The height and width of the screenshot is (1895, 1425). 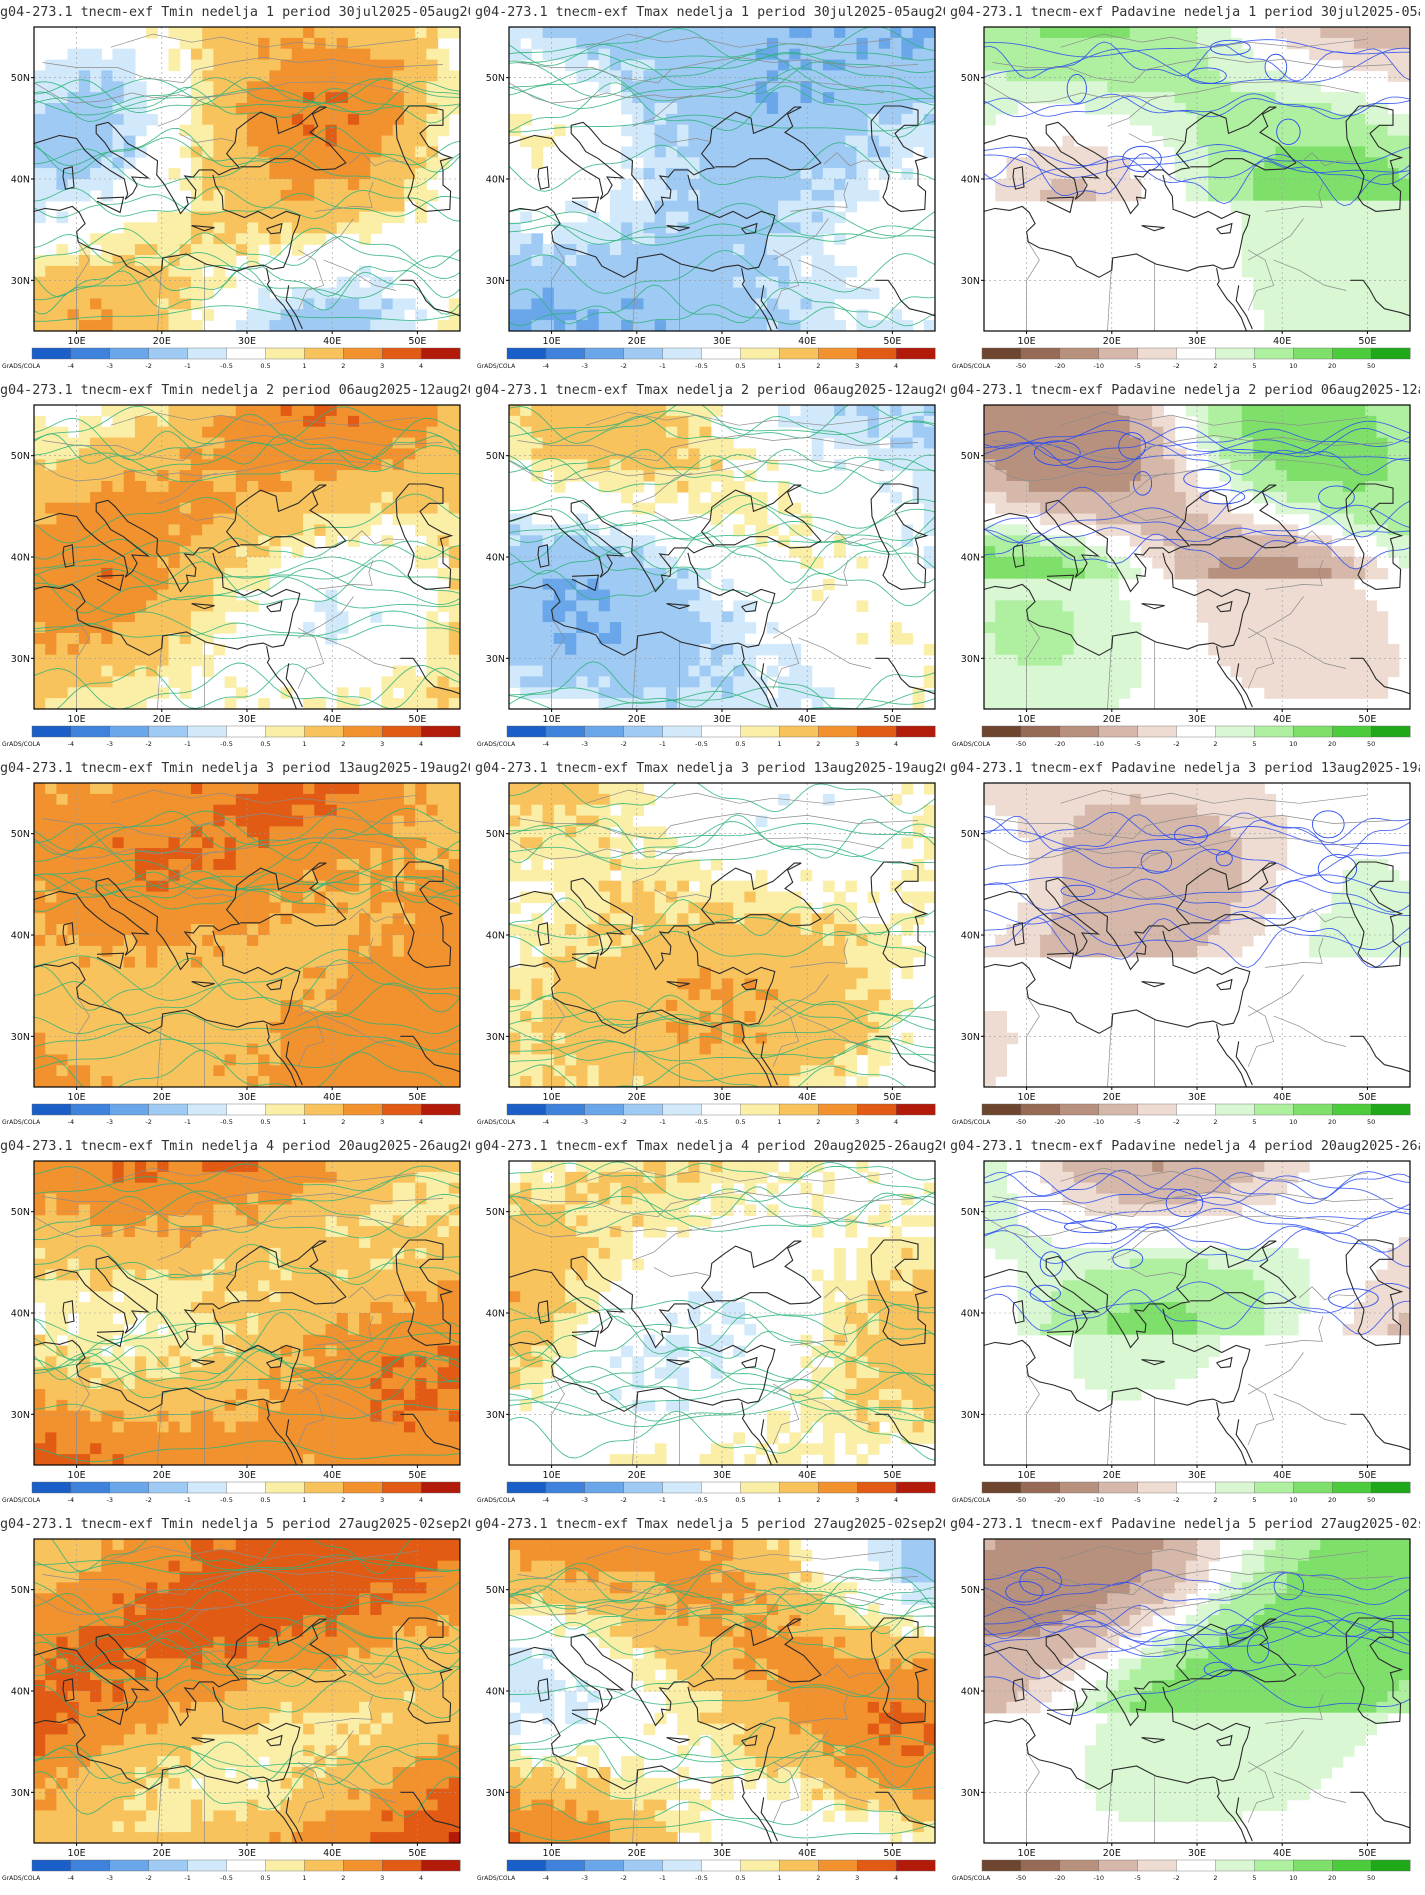 What do you see at coordinates (226, 744) in the screenshot?
I see `color-bar-label: -0.5` at bounding box center [226, 744].